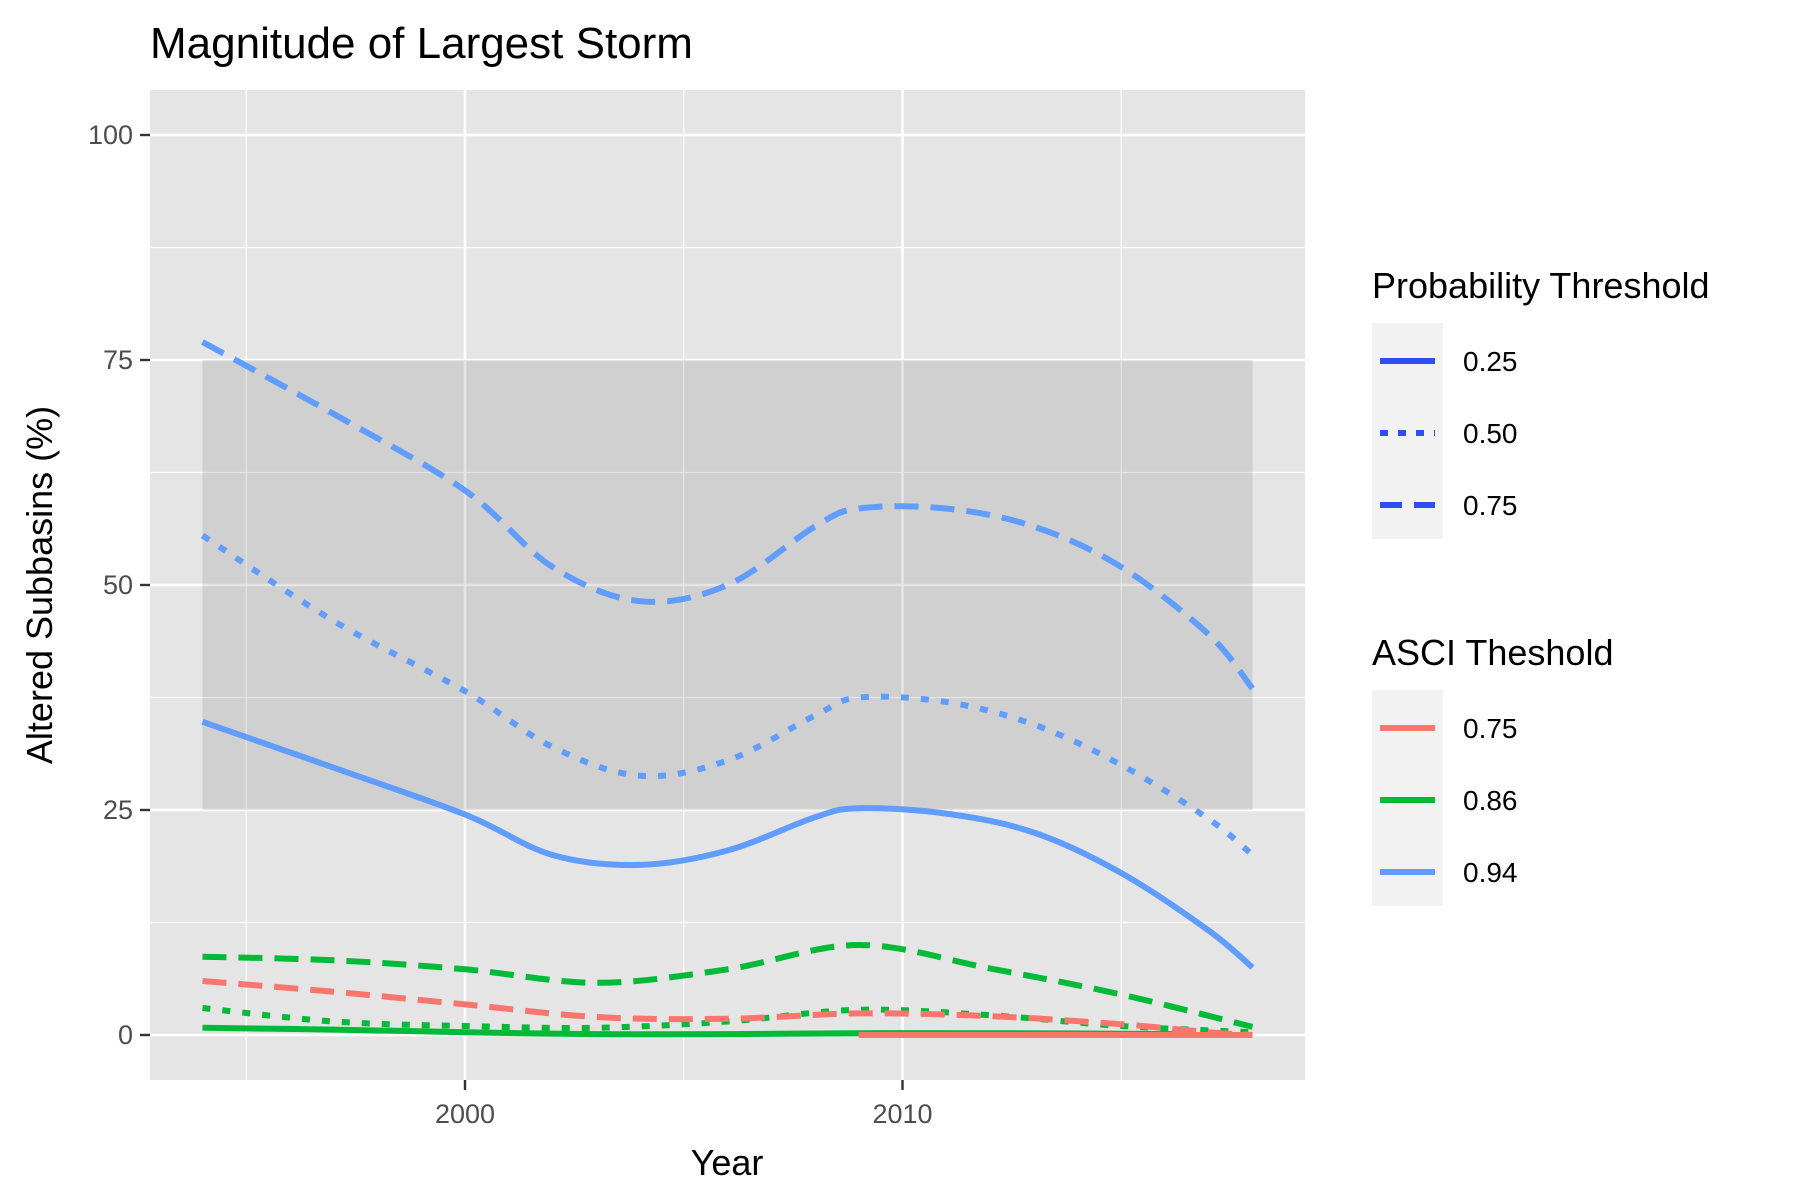  Describe the element at coordinates (1541, 285) in the screenshot. I see `legend-title-probability: Probability Threshold` at that location.